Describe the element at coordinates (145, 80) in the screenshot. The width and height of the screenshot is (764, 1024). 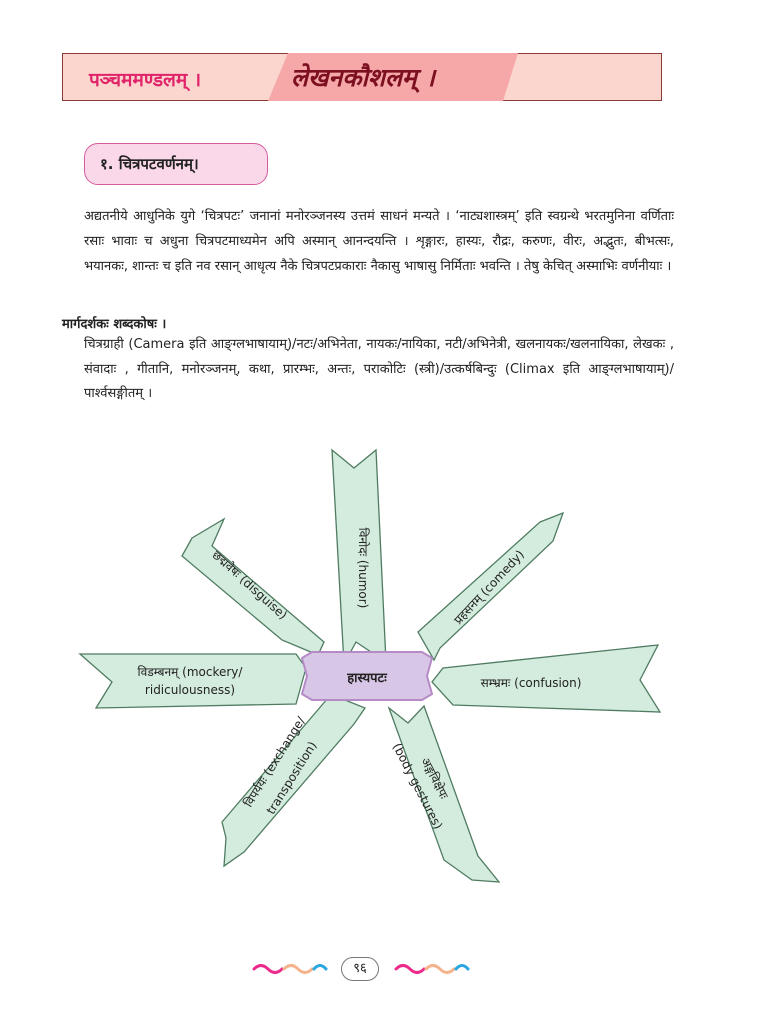
I see `chapter-section-label: पञ्चममण्डलम् ।` at that location.